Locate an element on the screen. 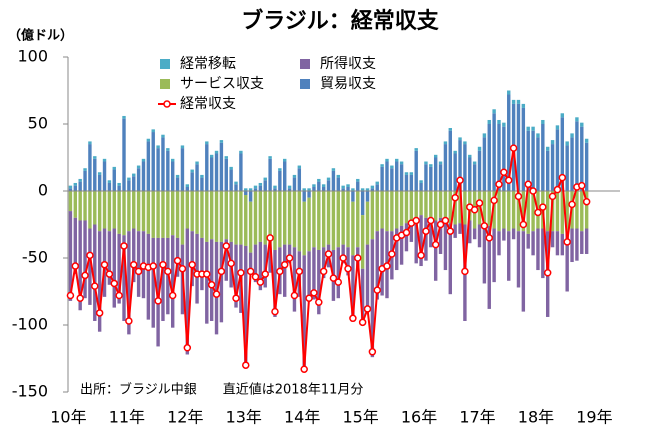  legend-swatch is located at coordinates (165, 64).